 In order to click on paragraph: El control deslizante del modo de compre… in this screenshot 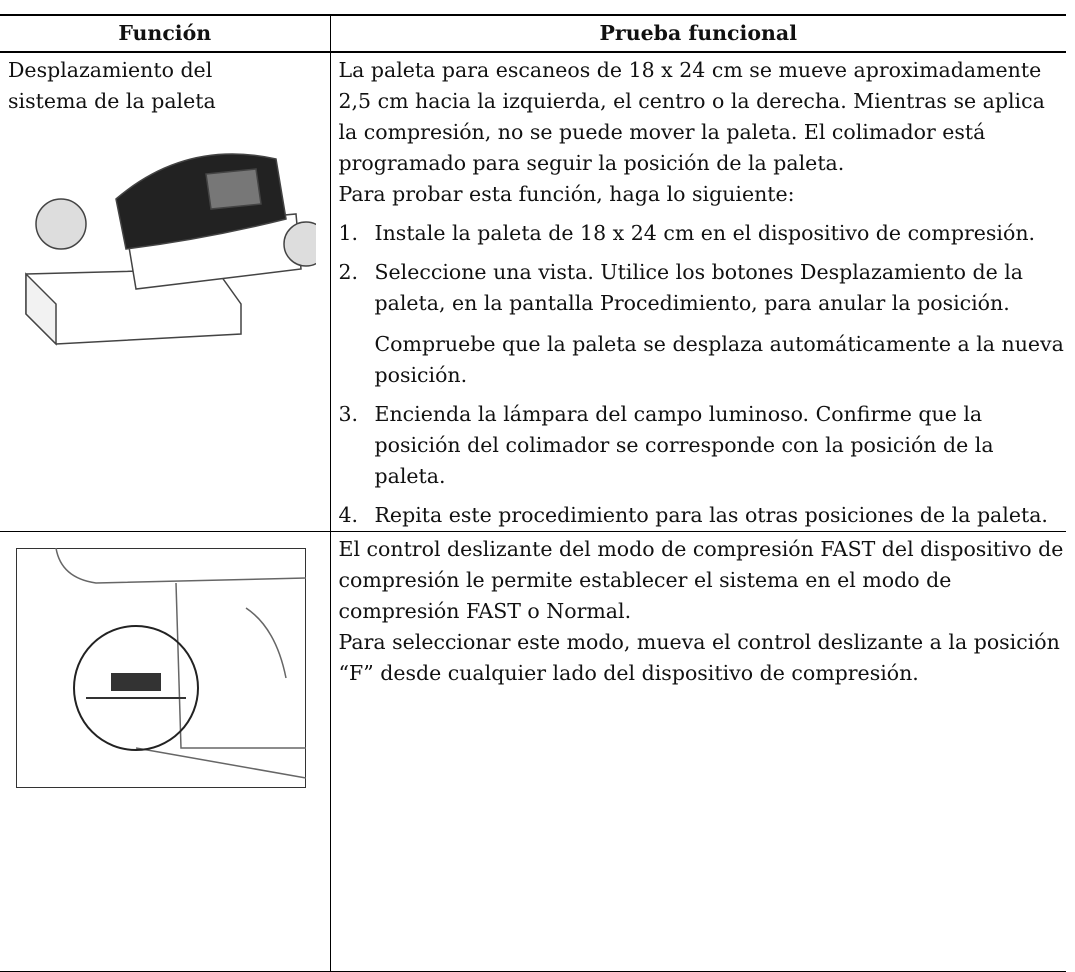, I will do `click(701, 580)`.